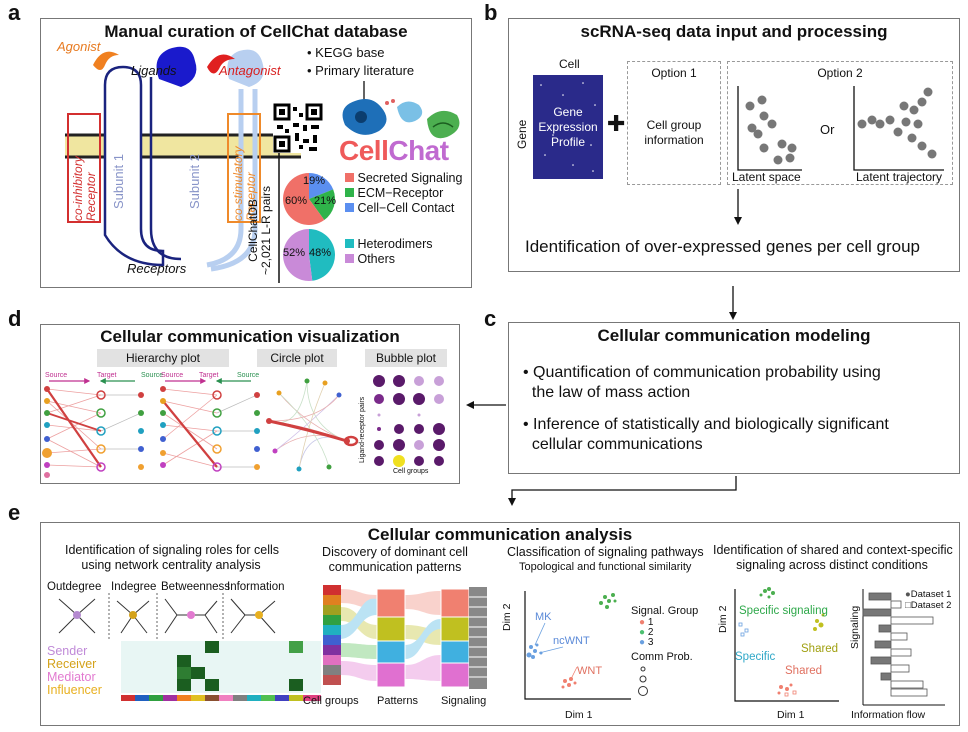 The height and width of the screenshot is (732, 968). What do you see at coordinates (79, 46) in the screenshot?
I see `agonist-label: Agonist` at bounding box center [79, 46].